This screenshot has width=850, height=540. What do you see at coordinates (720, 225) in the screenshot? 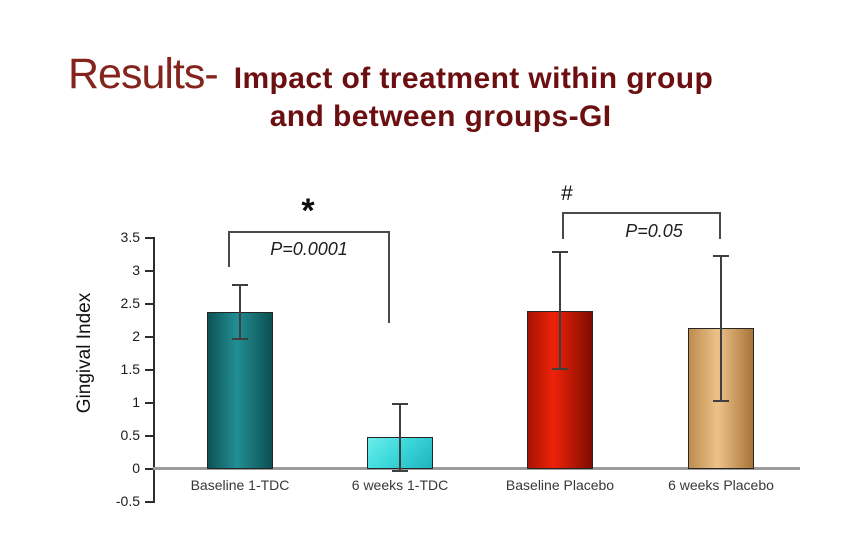
I see `significance-bracket-placebo-right-leg` at bounding box center [720, 225].